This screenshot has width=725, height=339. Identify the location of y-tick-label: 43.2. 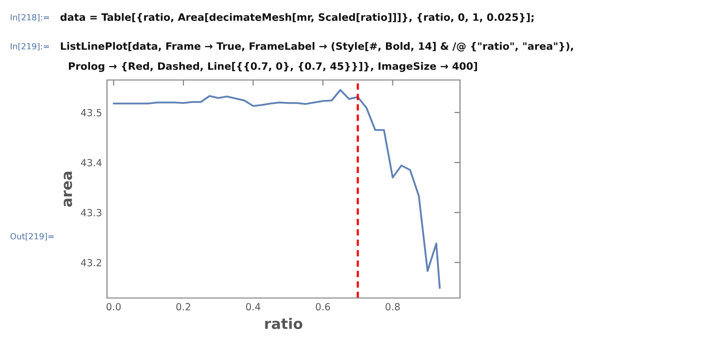
(91, 262).